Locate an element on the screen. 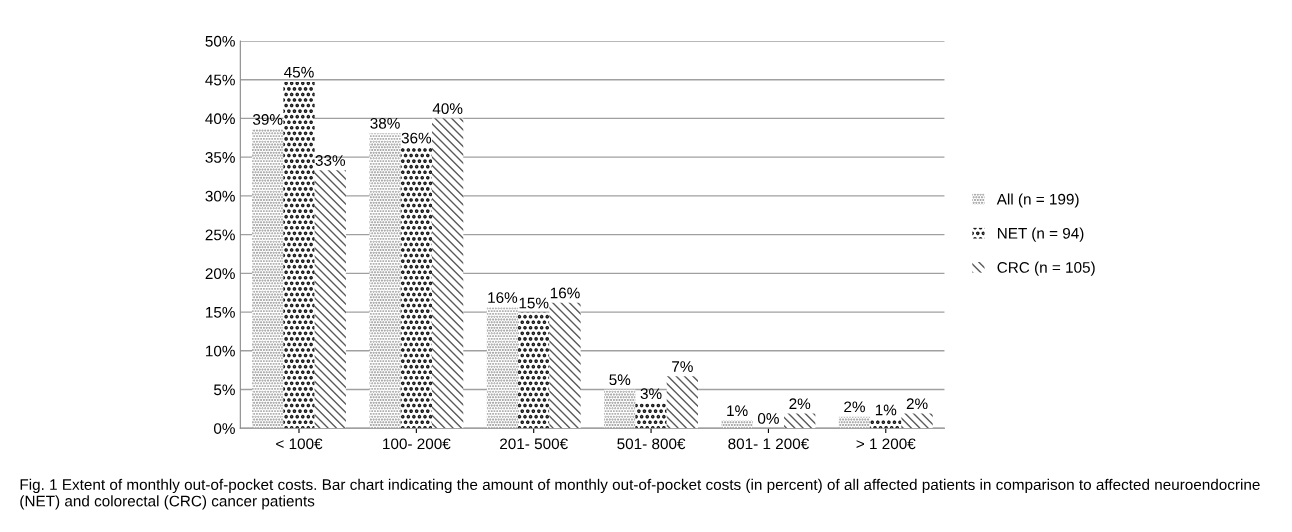 Image resolution: width=1292 pixels, height=532 pixels. data-label: 7% is located at coordinates (682, 366).